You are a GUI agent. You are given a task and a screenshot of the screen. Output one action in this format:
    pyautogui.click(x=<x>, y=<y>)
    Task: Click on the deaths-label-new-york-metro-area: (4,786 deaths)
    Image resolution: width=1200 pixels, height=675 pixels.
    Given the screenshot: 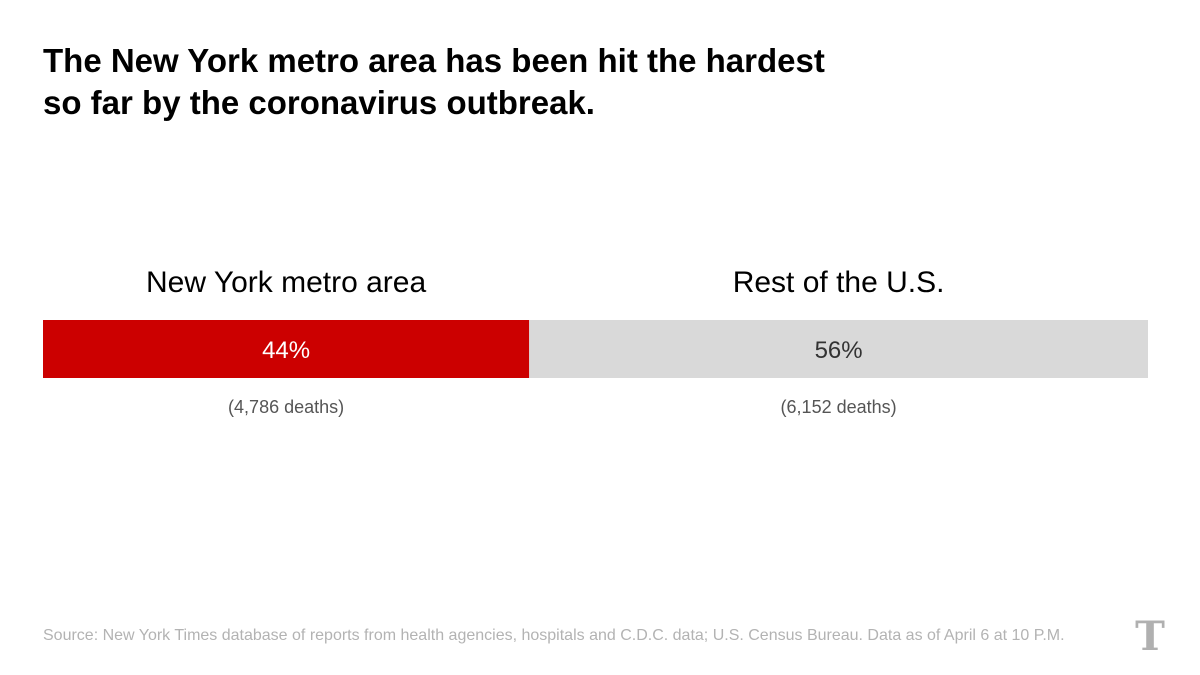 What is the action you would take?
    pyautogui.click(x=286, y=407)
    